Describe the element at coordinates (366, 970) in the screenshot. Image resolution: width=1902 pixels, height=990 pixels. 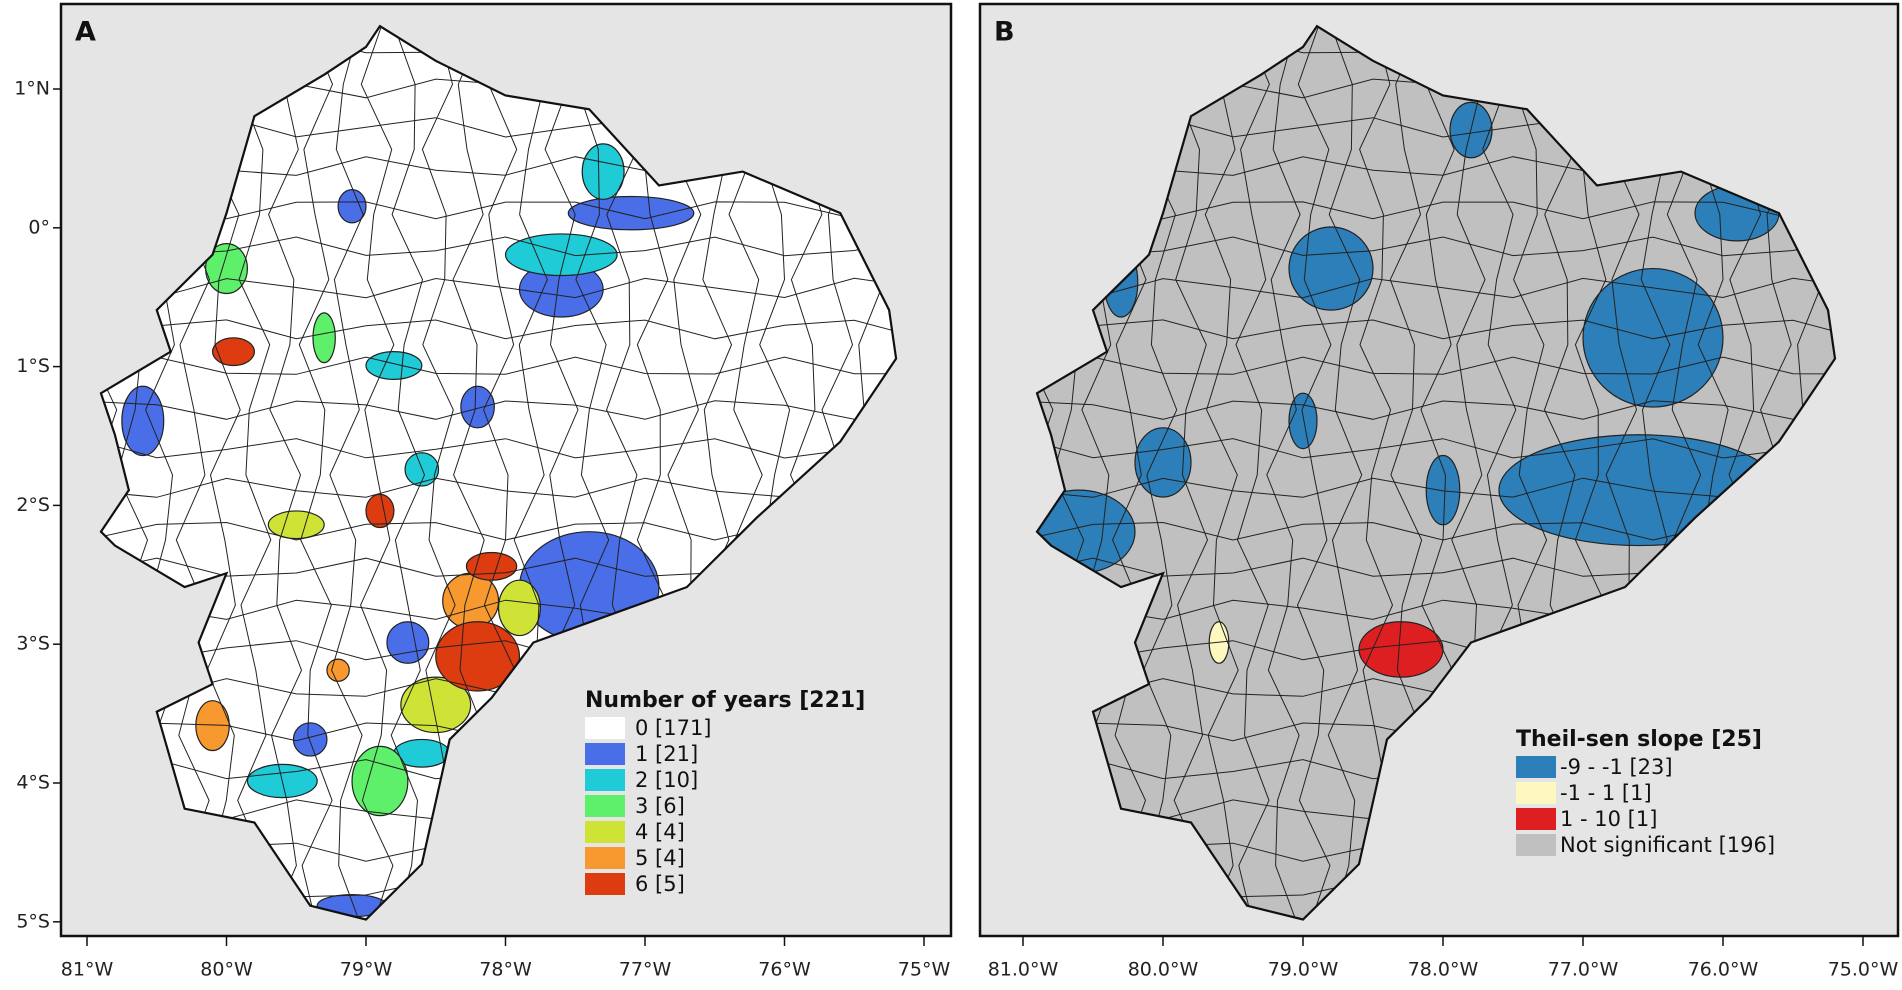
I see `x-tick-label: 79°W` at that location.